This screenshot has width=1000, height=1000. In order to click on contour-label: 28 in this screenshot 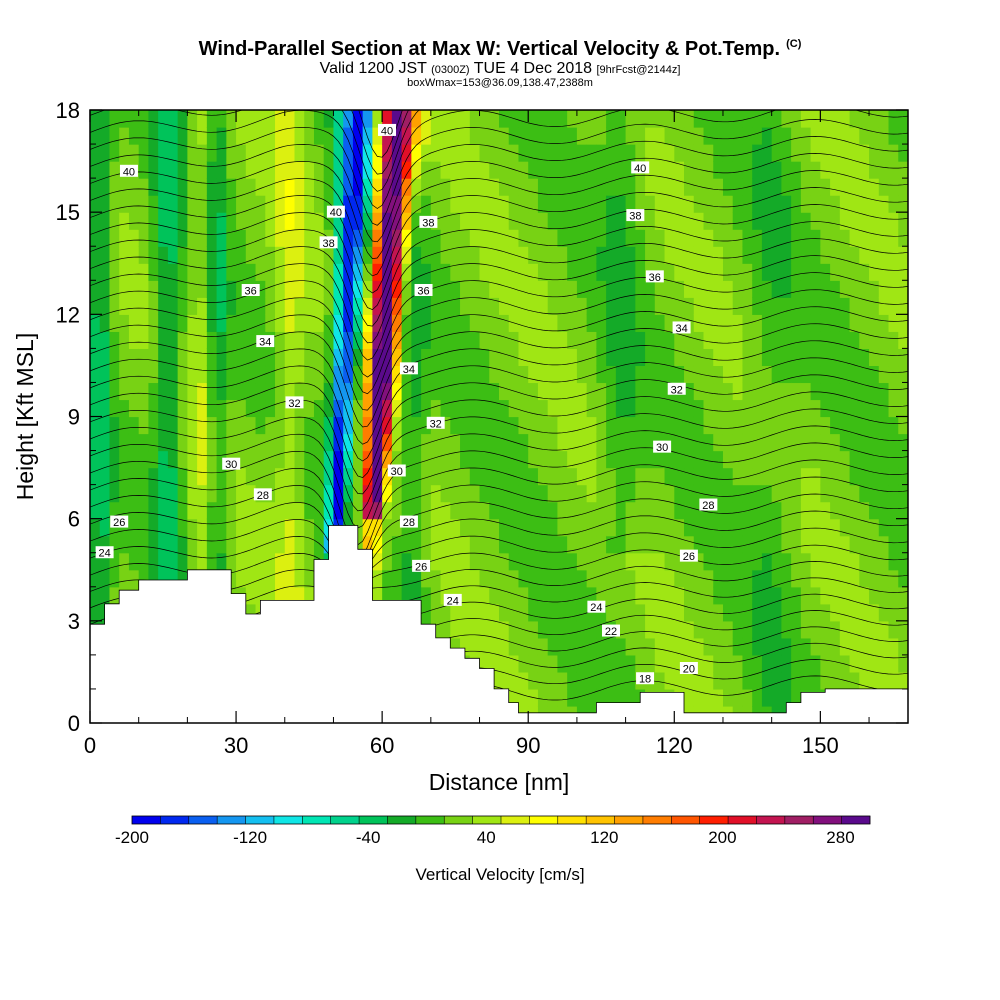, I will do `click(708, 505)`.